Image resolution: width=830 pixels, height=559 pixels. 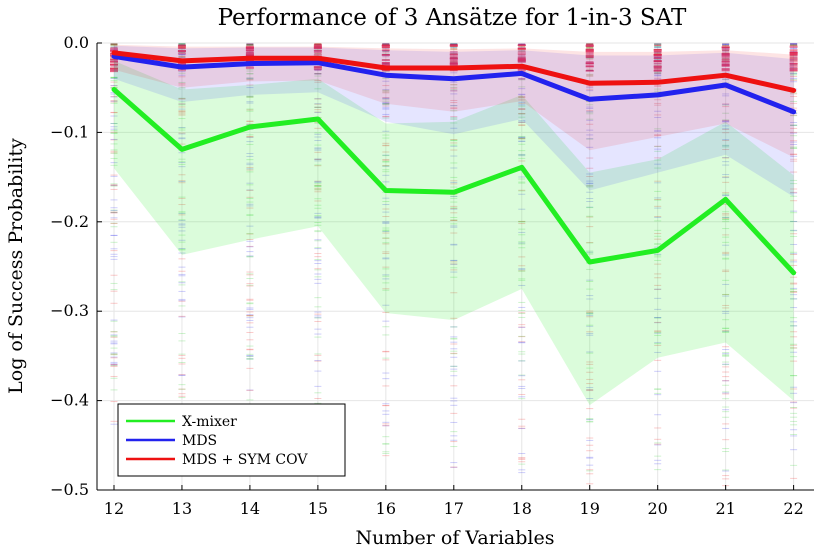 I want to click on legend-label-1: MDS, so click(x=199, y=441).